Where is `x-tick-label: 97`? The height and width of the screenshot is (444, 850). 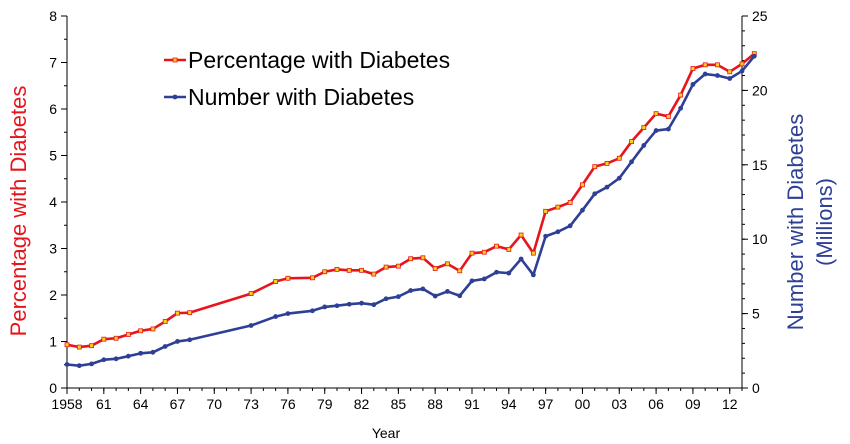 x-tick-label: 97 is located at coordinates (546, 404).